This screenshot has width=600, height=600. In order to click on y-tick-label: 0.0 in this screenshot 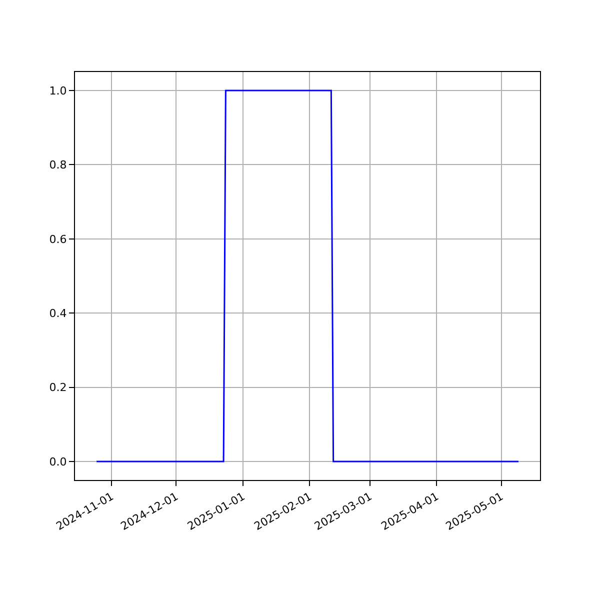, I will do `click(58, 461)`.